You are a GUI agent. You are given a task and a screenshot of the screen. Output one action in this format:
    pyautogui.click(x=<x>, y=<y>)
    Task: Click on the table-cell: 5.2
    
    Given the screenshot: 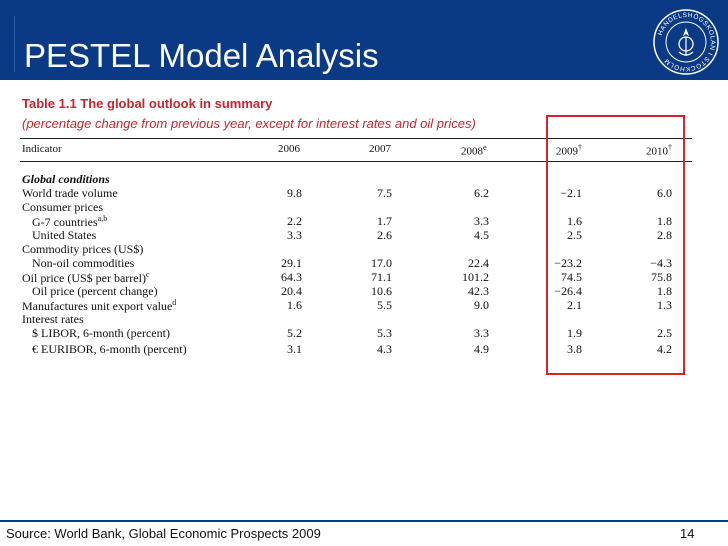 What is the action you would take?
    pyautogui.click(x=294, y=333)
    